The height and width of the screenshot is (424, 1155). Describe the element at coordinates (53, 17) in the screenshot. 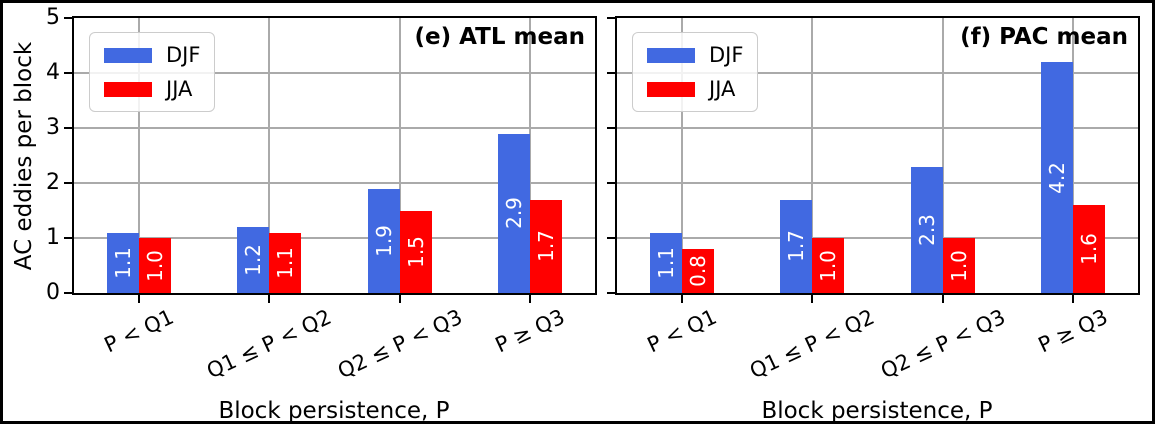

I see `y-tick-label: 5` at that location.